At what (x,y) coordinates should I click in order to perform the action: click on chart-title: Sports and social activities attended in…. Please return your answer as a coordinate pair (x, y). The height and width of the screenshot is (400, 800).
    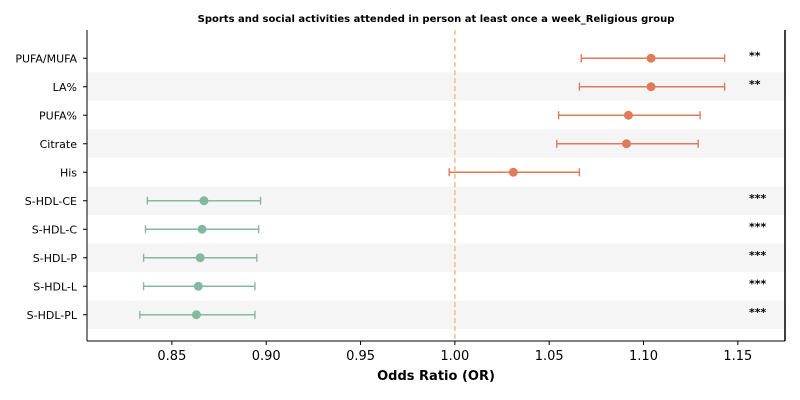
    Looking at the image, I should click on (436, 19).